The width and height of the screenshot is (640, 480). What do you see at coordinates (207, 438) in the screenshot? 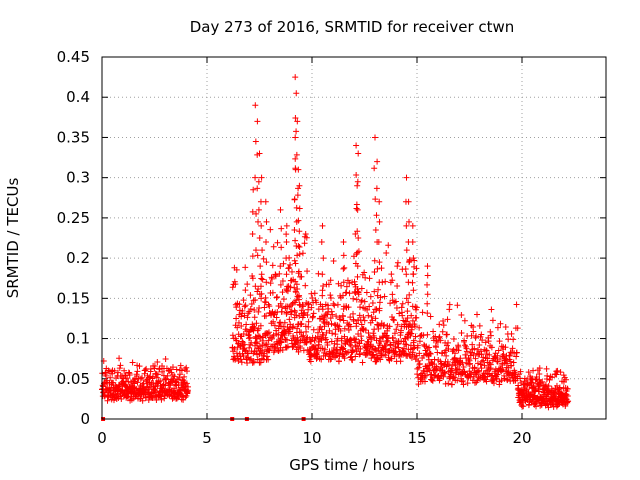
I see `x-tick-label: 5` at bounding box center [207, 438].